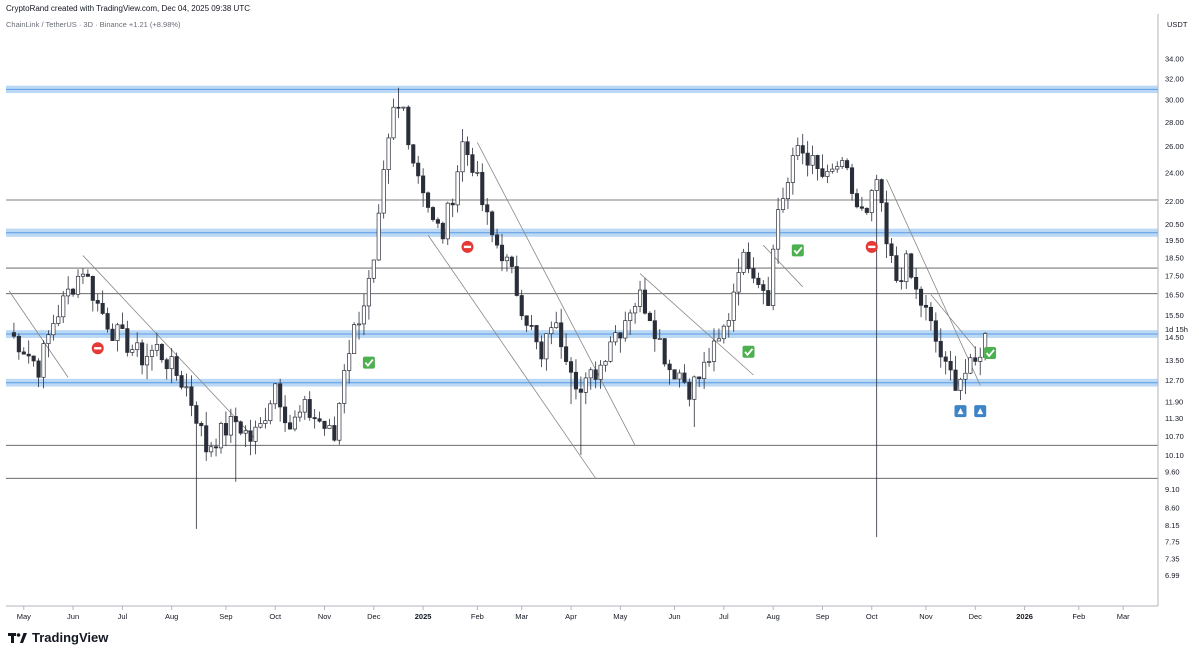 The width and height of the screenshot is (1199, 658). Describe the element at coordinates (1174, 401) in the screenshot. I see `price-tick-label: 11.90` at that location.